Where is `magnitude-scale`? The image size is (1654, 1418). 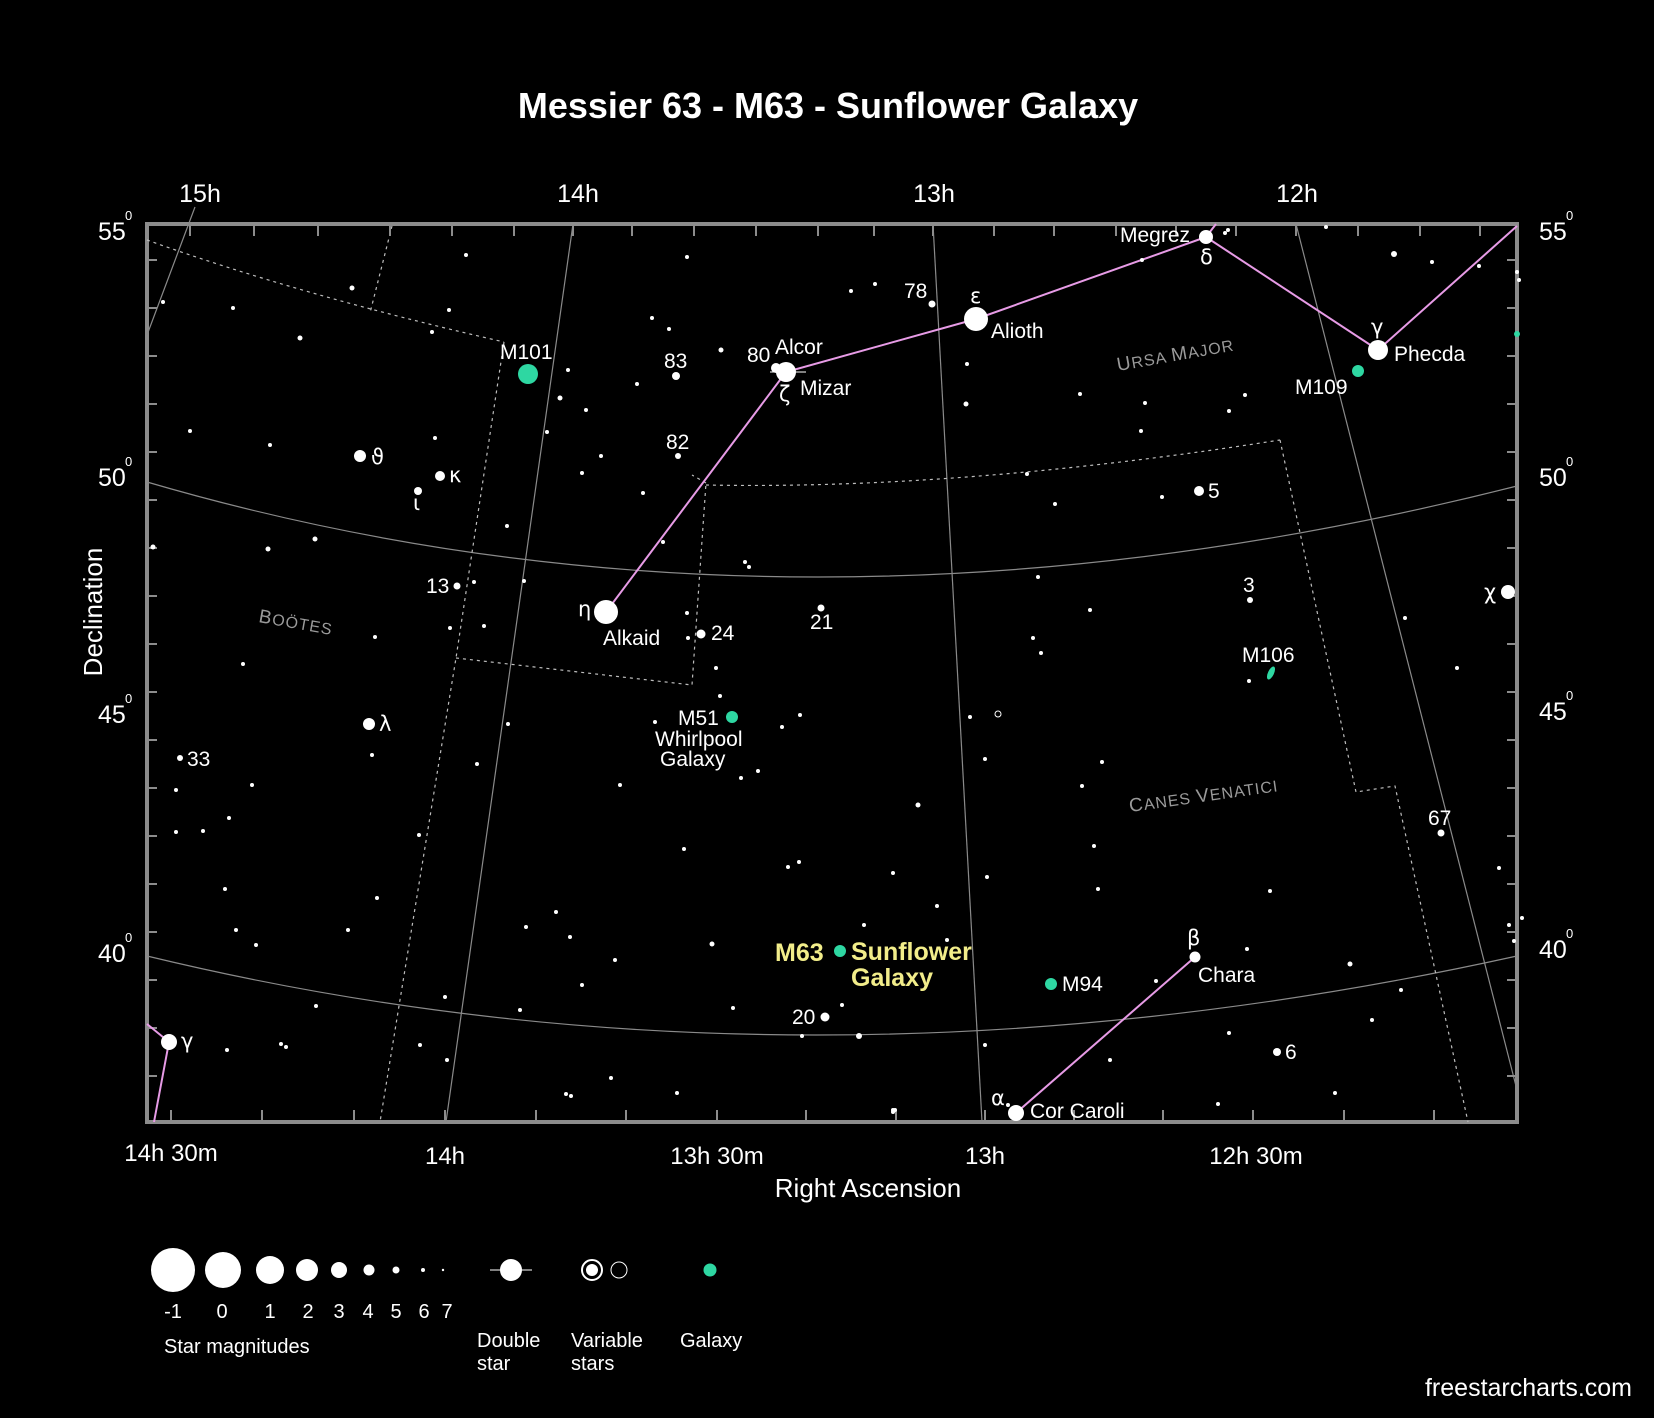 magnitude-scale is located at coordinates (298, 1270).